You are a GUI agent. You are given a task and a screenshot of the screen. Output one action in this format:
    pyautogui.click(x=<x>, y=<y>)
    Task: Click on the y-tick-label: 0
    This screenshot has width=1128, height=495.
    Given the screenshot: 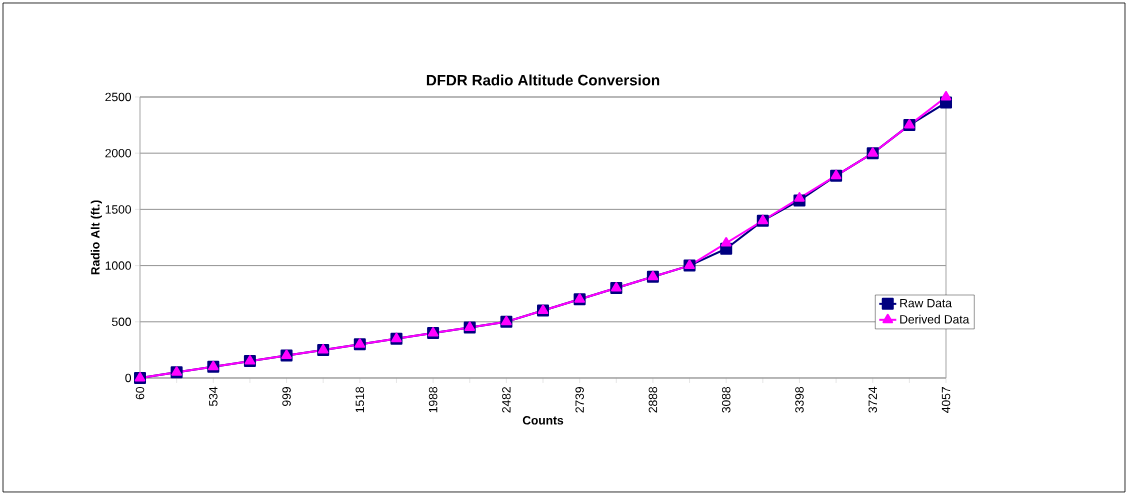 What is the action you would take?
    pyautogui.click(x=128, y=378)
    